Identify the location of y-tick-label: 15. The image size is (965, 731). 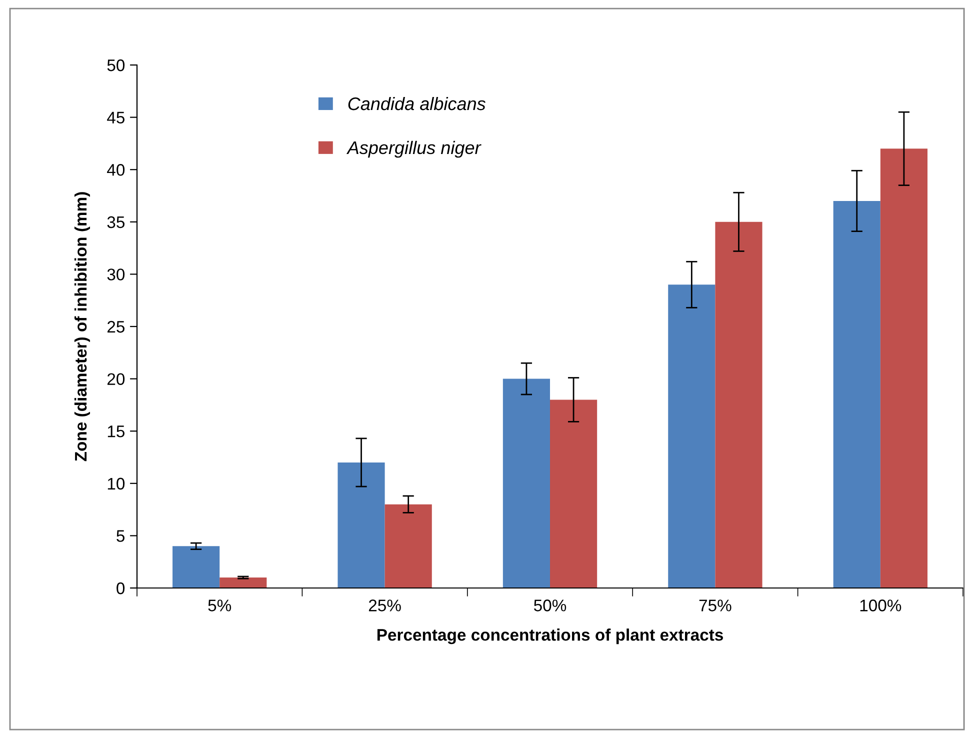
(116, 432).